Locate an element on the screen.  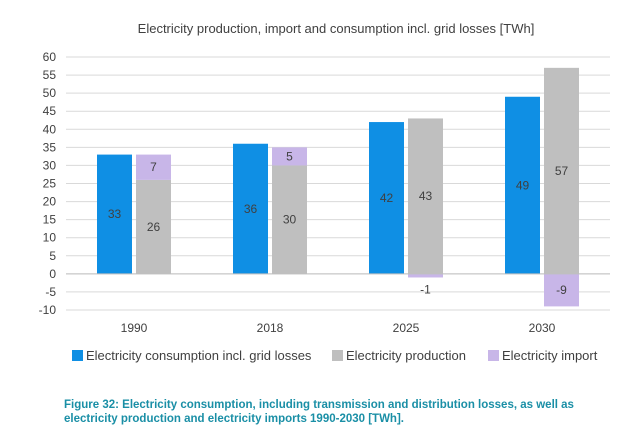
y-tick-label: -5 is located at coordinates (50, 292).